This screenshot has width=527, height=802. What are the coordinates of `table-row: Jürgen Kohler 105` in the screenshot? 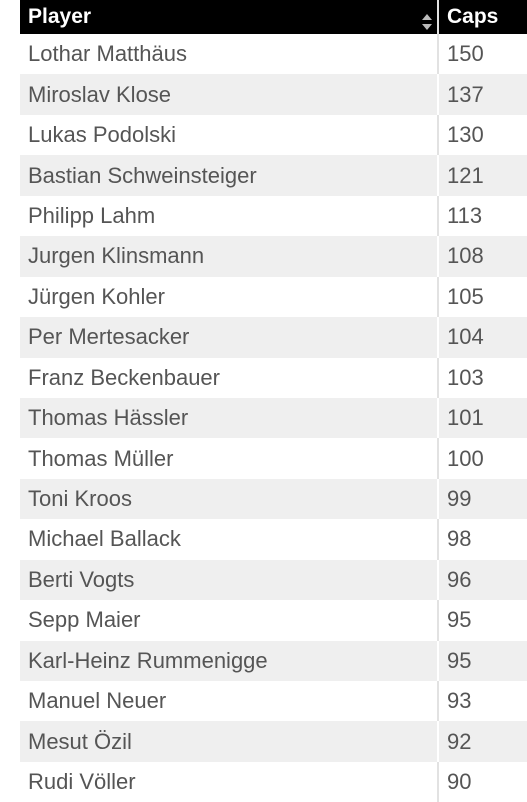 It's located at (273, 297).